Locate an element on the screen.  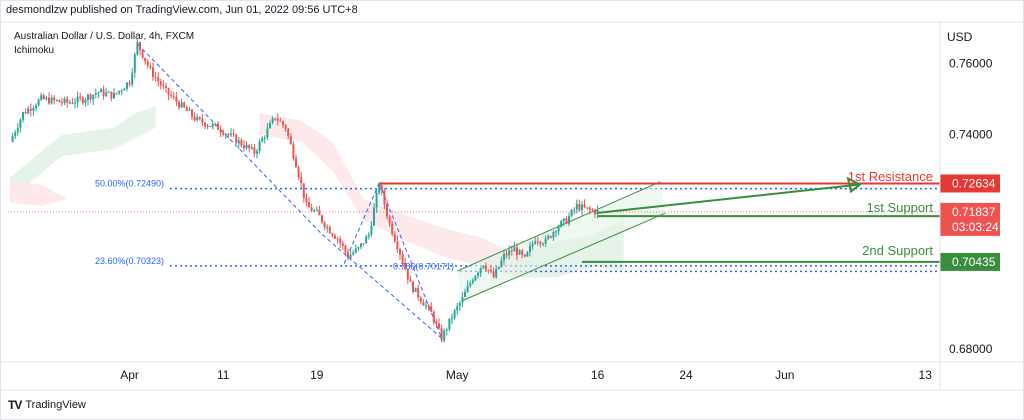
y-tick-0: 0.76000 is located at coordinates (971, 63).